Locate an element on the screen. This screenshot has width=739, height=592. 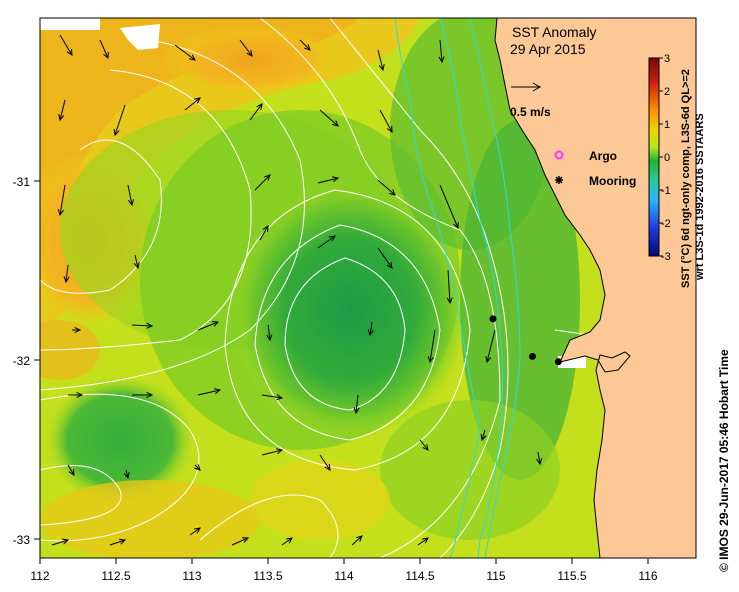
mooring-star-icon is located at coordinates (559, 180).